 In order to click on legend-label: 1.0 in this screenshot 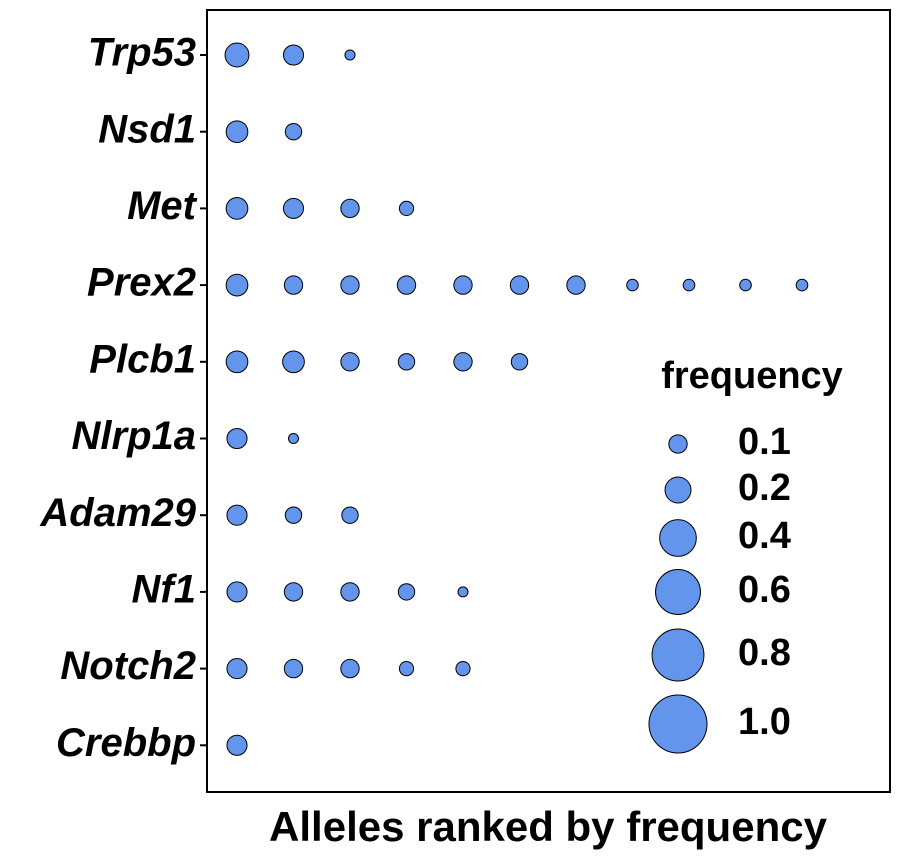, I will do `click(764, 722)`.